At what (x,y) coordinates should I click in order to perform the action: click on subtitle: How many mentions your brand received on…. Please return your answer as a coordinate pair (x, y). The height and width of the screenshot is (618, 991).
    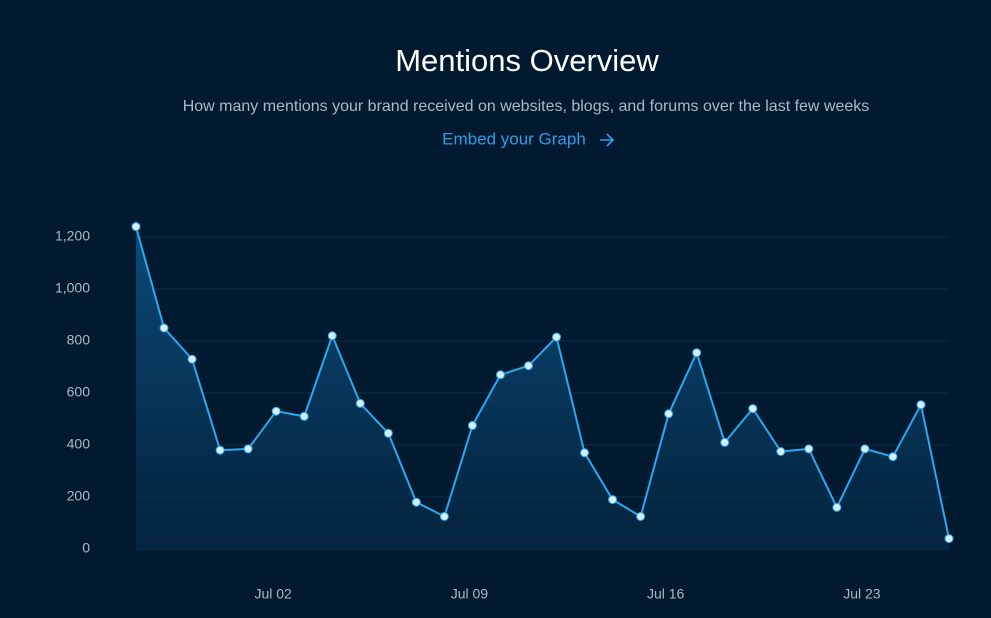
    Looking at the image, I should click on (526, 106).